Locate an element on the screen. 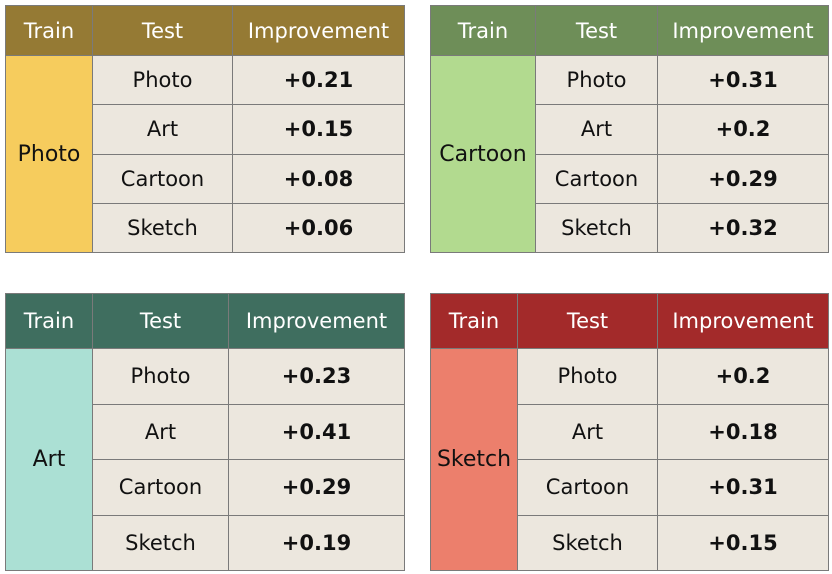 Image resolution: width=832 pixels, height=574 pixels. table-row: Sketch +0.19 is located at coordinates (205, 542).